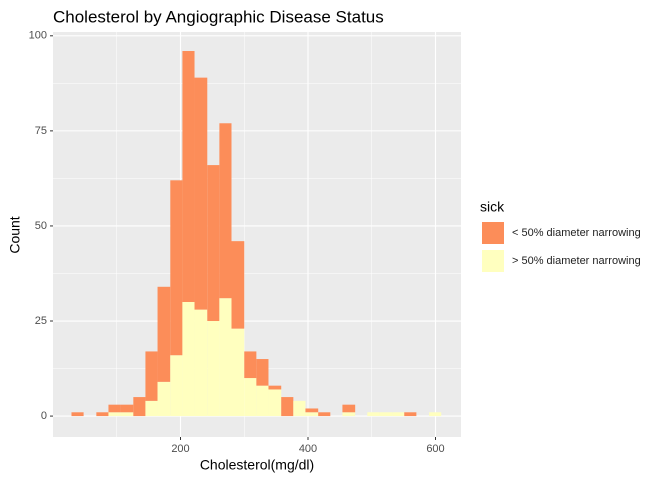  What do you see at coordinates (180, 449) in the screenshot?
I see `x-tick-label: 200` at bounding box center [180, 449].